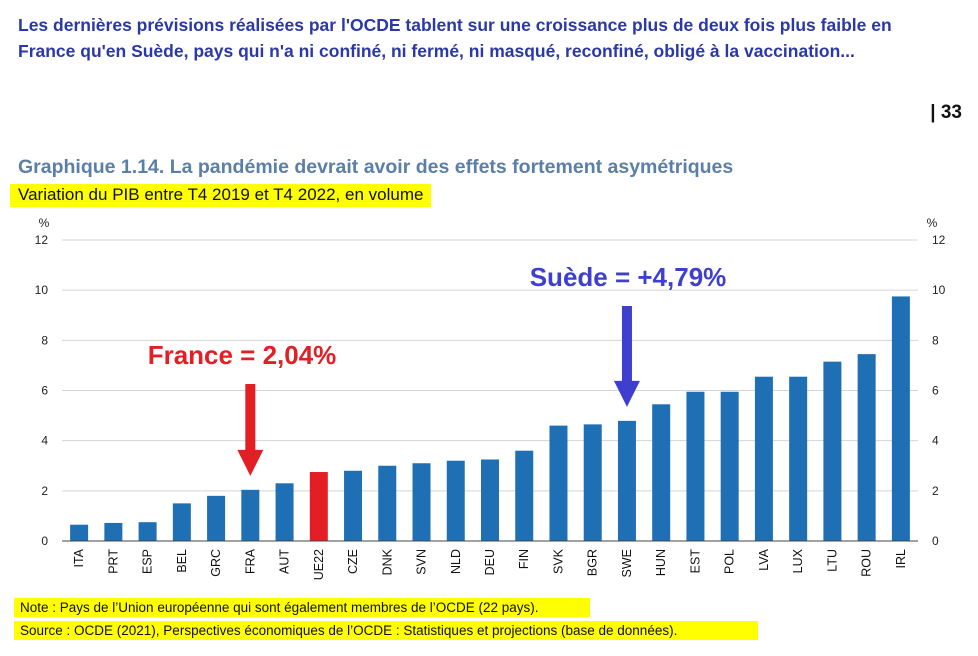 This screenshot has width=978, height=656. I want to click on bar-svk, so click(558, 483).